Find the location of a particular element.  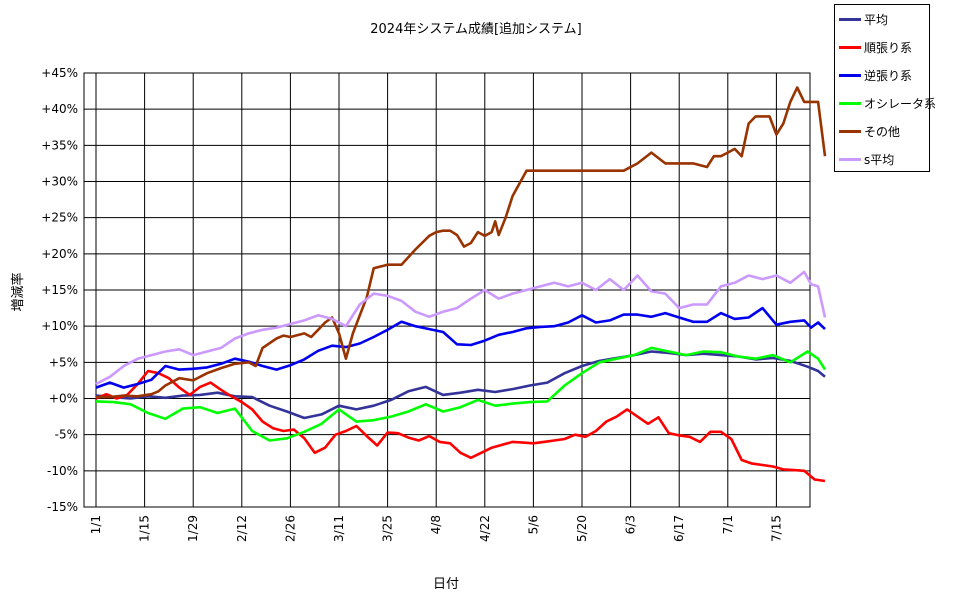

y-axis-label: 増減率 is located at coordinates (18, 291).